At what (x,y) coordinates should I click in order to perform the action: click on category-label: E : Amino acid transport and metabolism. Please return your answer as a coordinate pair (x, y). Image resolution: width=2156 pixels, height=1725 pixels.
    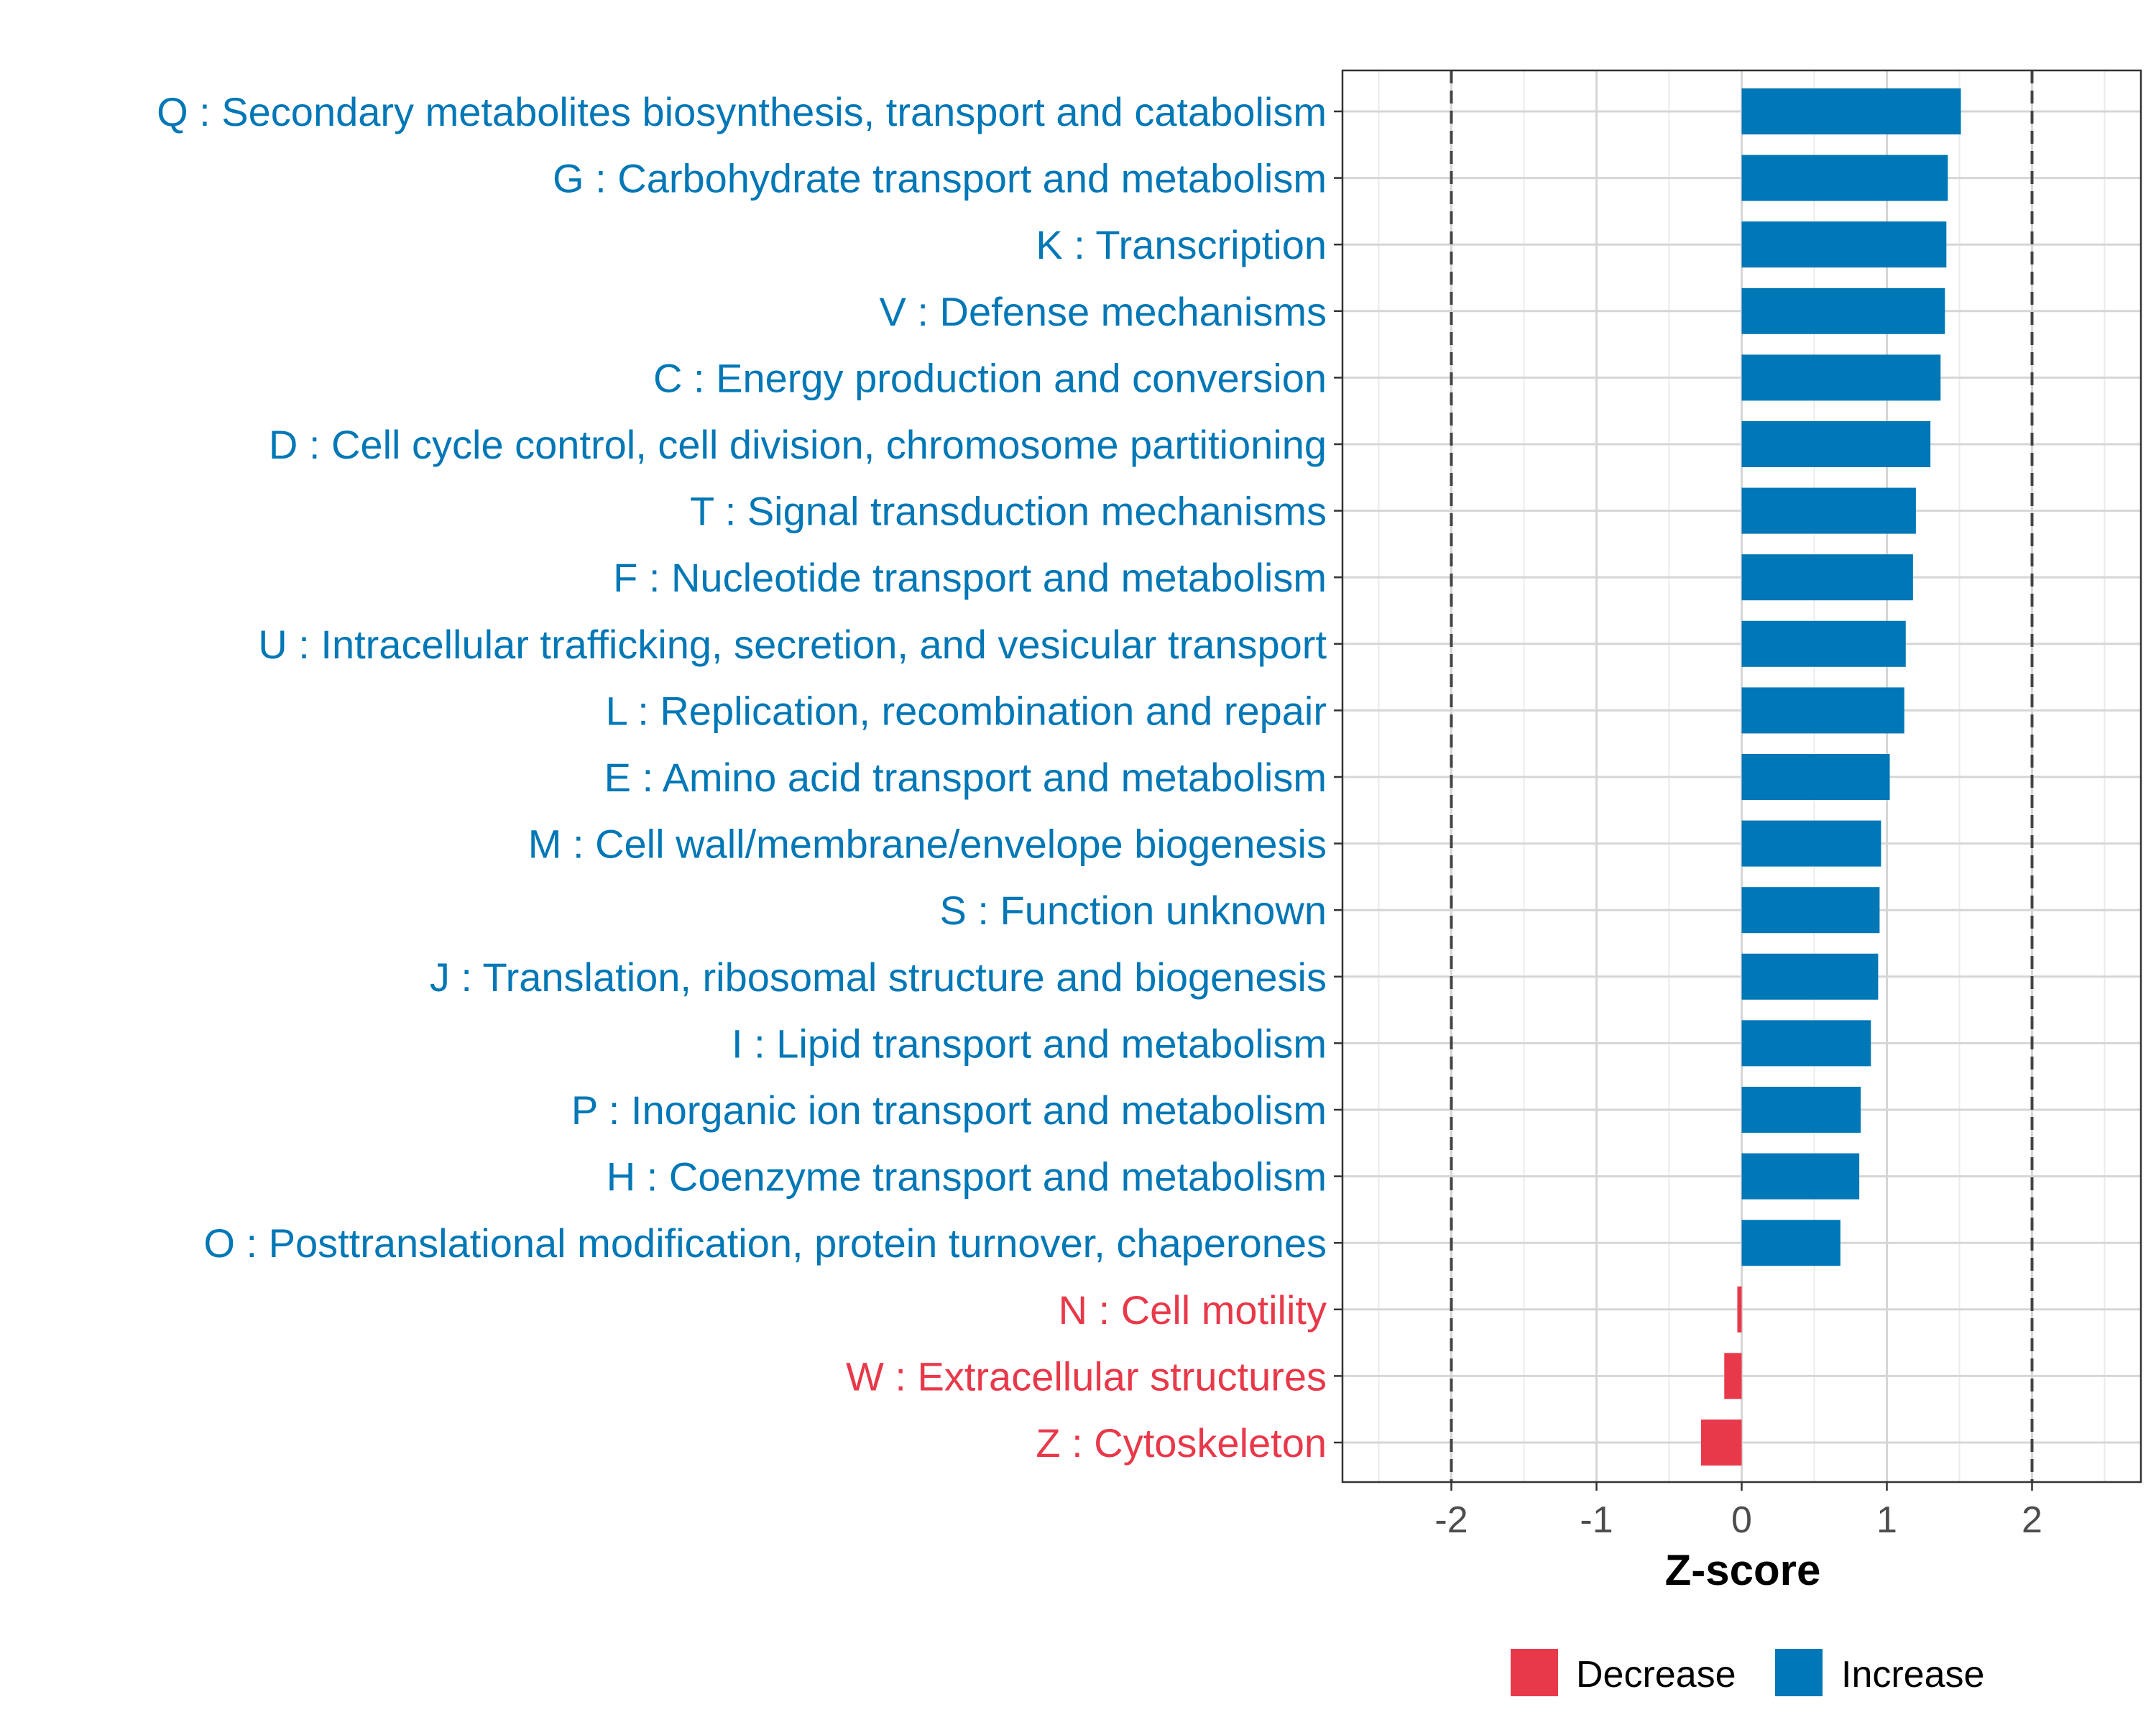
    Looking at the image, I should click on (965, 777).